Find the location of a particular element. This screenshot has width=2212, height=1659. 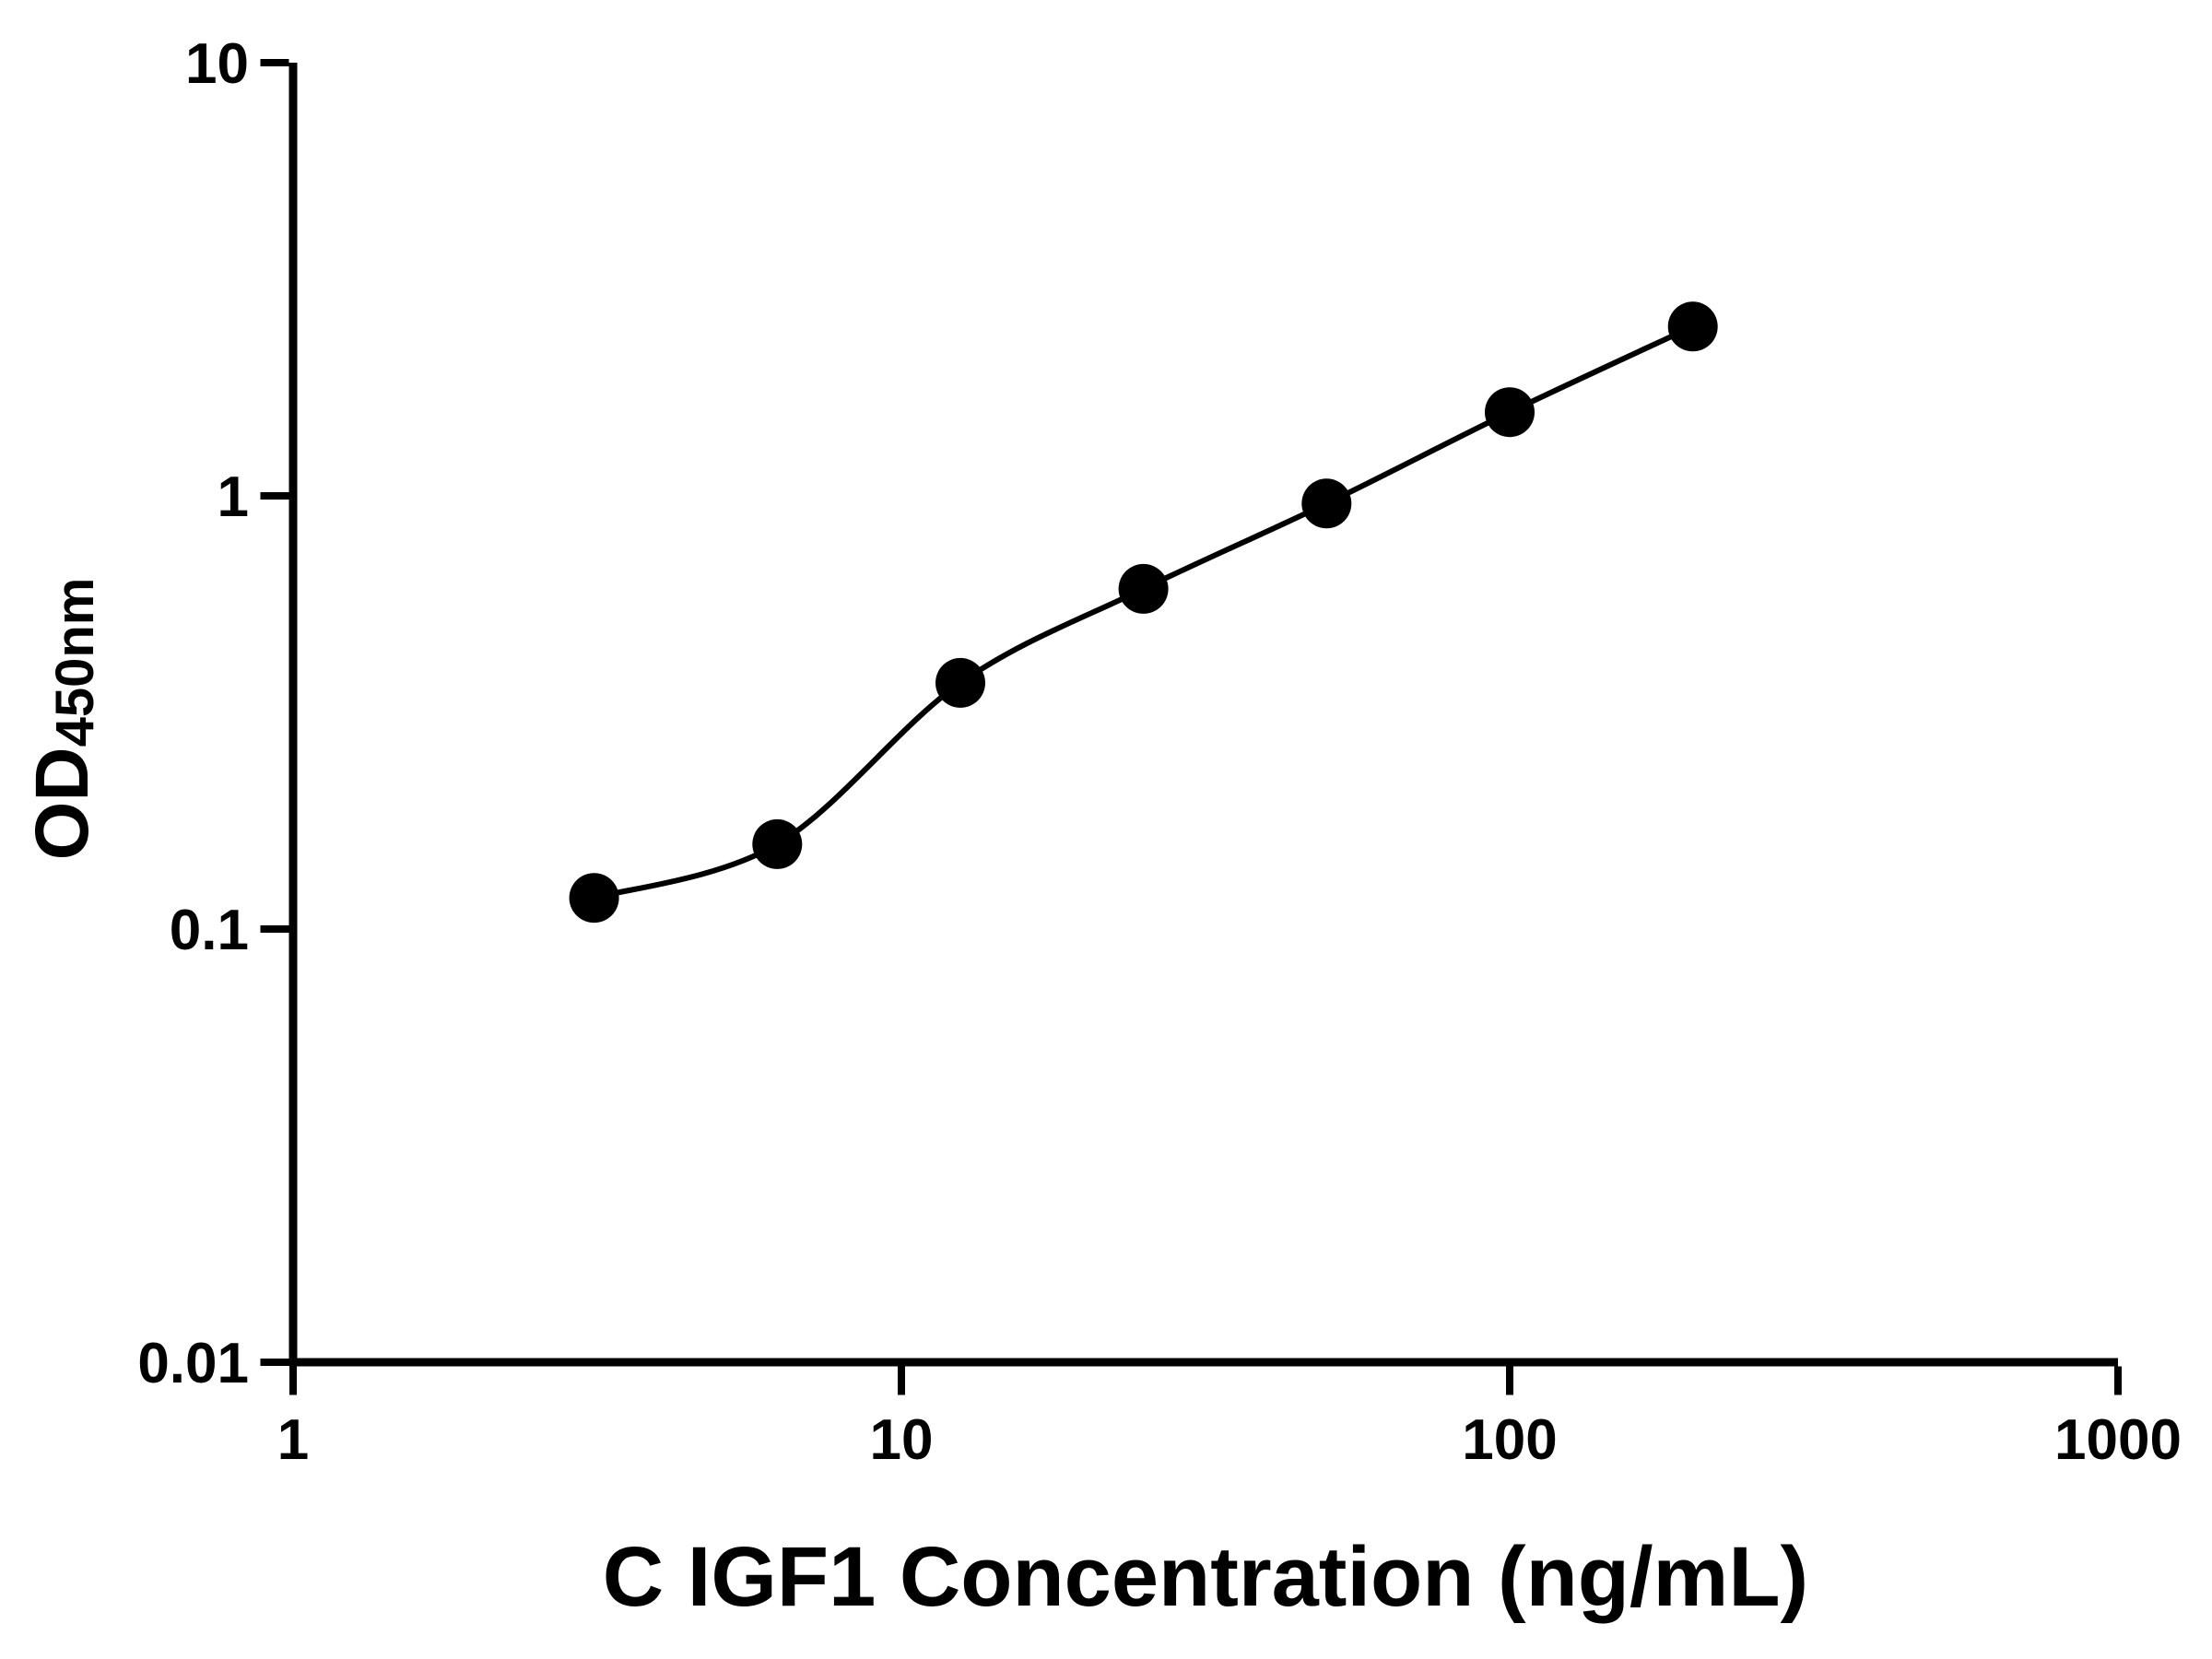

y-axis-title-sub: 450nm is located at coordinates (75, 662).